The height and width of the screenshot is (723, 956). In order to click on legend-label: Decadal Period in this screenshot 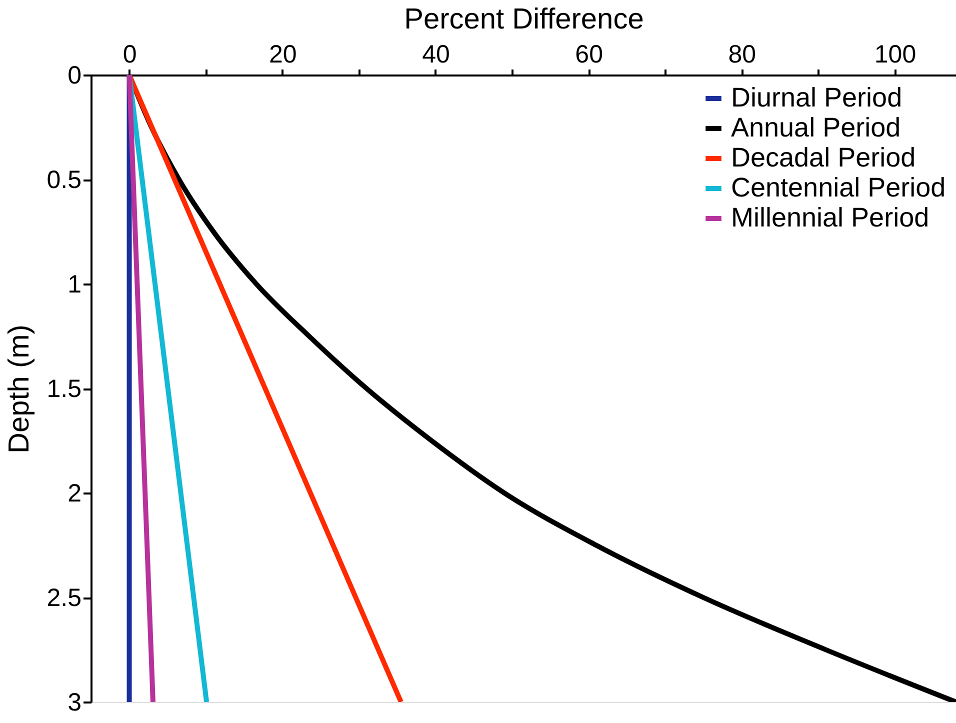, I will do `click(823, 157)`.